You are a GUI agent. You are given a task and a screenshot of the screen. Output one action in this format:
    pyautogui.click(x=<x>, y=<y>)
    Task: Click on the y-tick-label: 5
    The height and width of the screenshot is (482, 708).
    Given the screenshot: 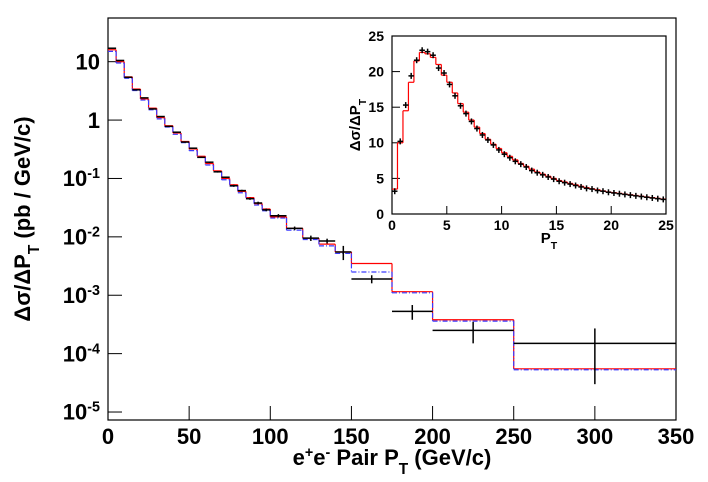 What is the action you would take?
    pyautogui.click(x=380, y=178)
    